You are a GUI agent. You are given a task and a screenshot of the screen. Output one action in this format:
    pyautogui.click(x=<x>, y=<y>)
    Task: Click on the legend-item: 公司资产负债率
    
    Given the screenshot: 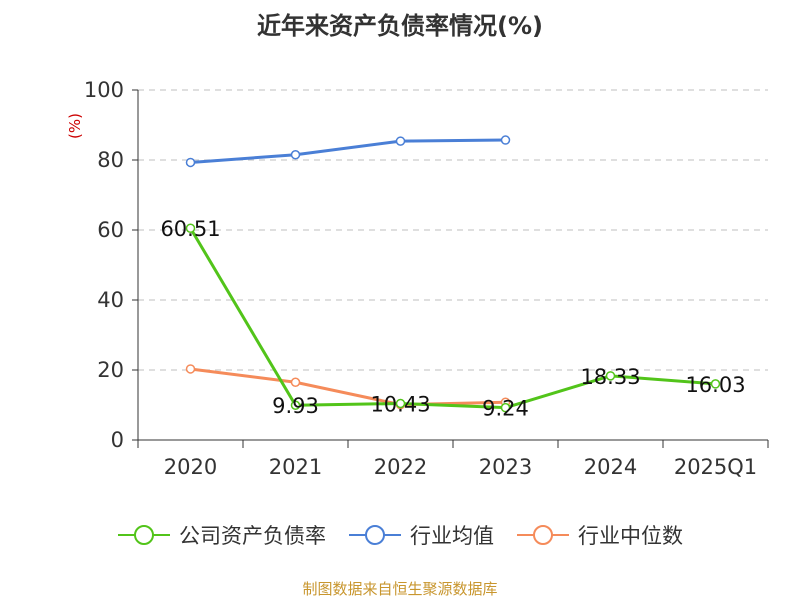 What is the action you would take?
    pyautogui.click(x=221, y=535)
    